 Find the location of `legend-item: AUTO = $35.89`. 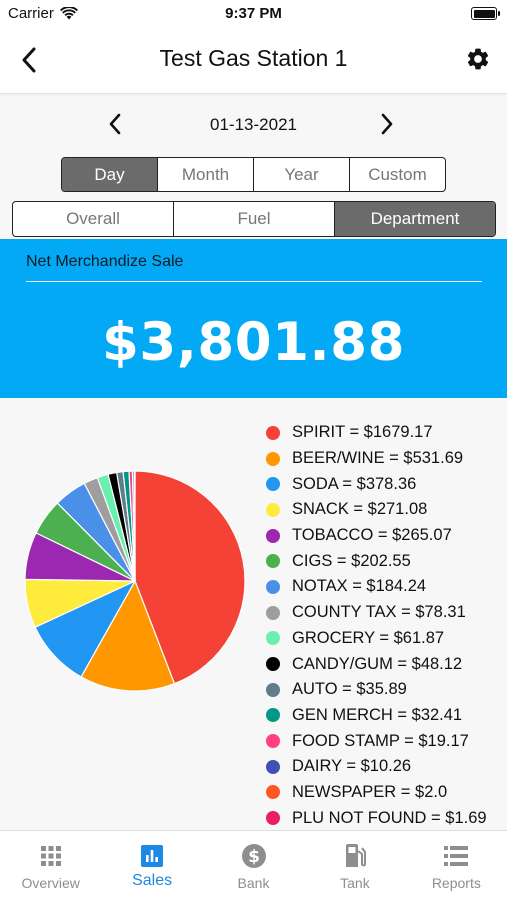

legend-item: AUTO = $35.89 is located at coordinates (386, 690).